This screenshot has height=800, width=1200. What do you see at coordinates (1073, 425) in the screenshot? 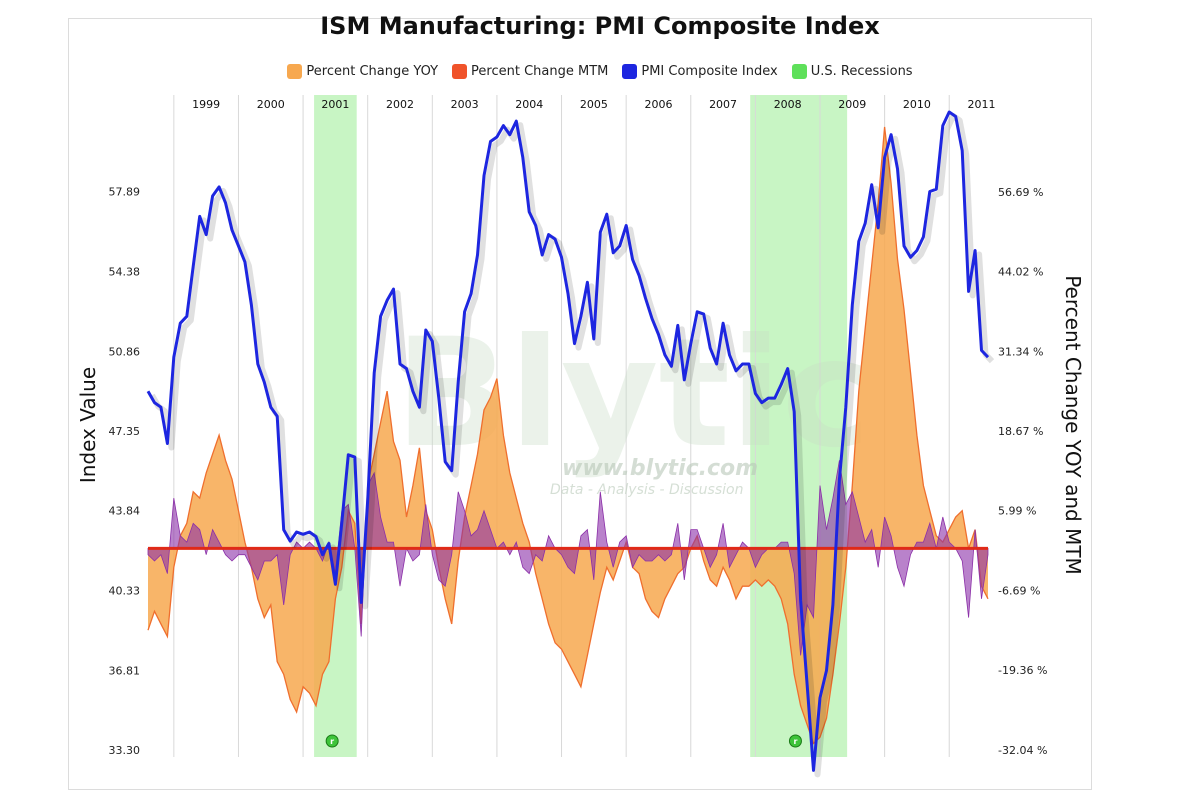
I see `y-axis-right-title: Percent Change YOY and MTM` at bounding box center [1073, 425].